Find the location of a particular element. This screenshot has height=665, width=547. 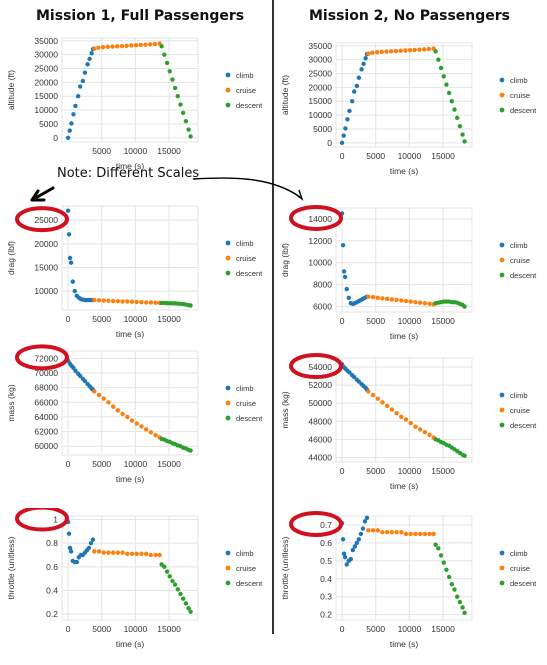

y-tick-label: 72000 is located at coordinates (46, 358).